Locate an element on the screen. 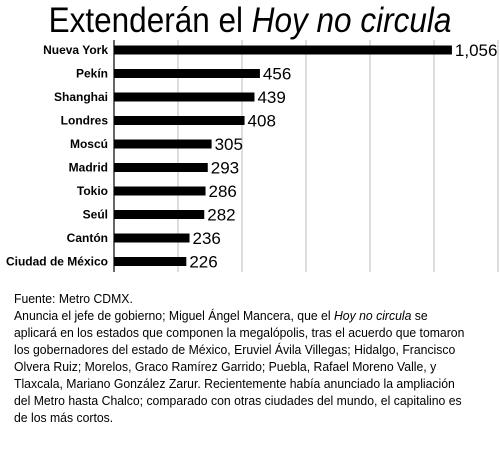  value-label: 226 is located at coordinates (203, 262).